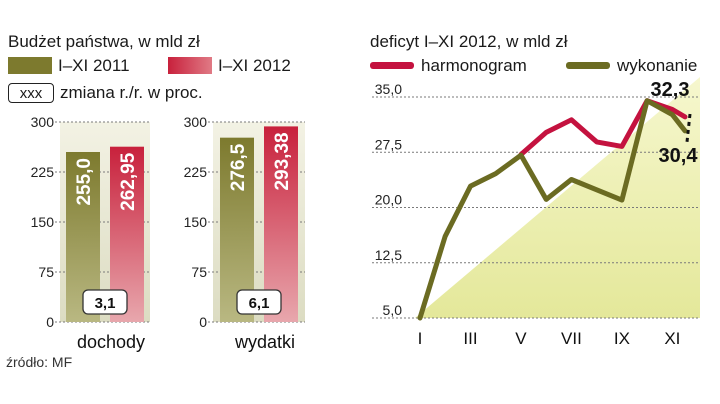  What do you see at coordinates (420, 338) in the screenshot?
I see `line-xtick-label: I` at bounding box center [420, 338].